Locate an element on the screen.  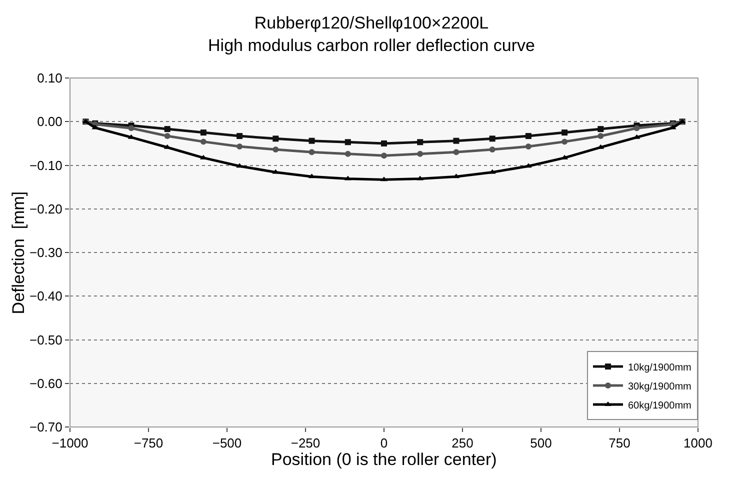
chart-subtitle: High modulus carbon roller deflection curve is located at coordinates (371, 45).